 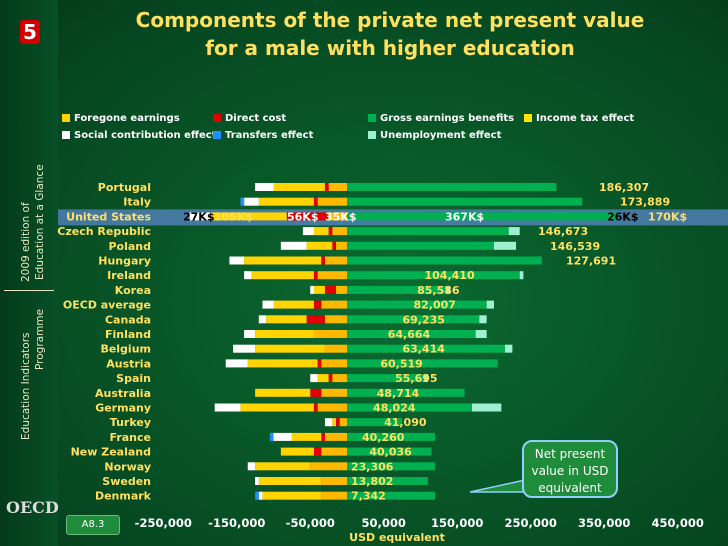 I want to click on category-label: France, so click(x=130, y=437).